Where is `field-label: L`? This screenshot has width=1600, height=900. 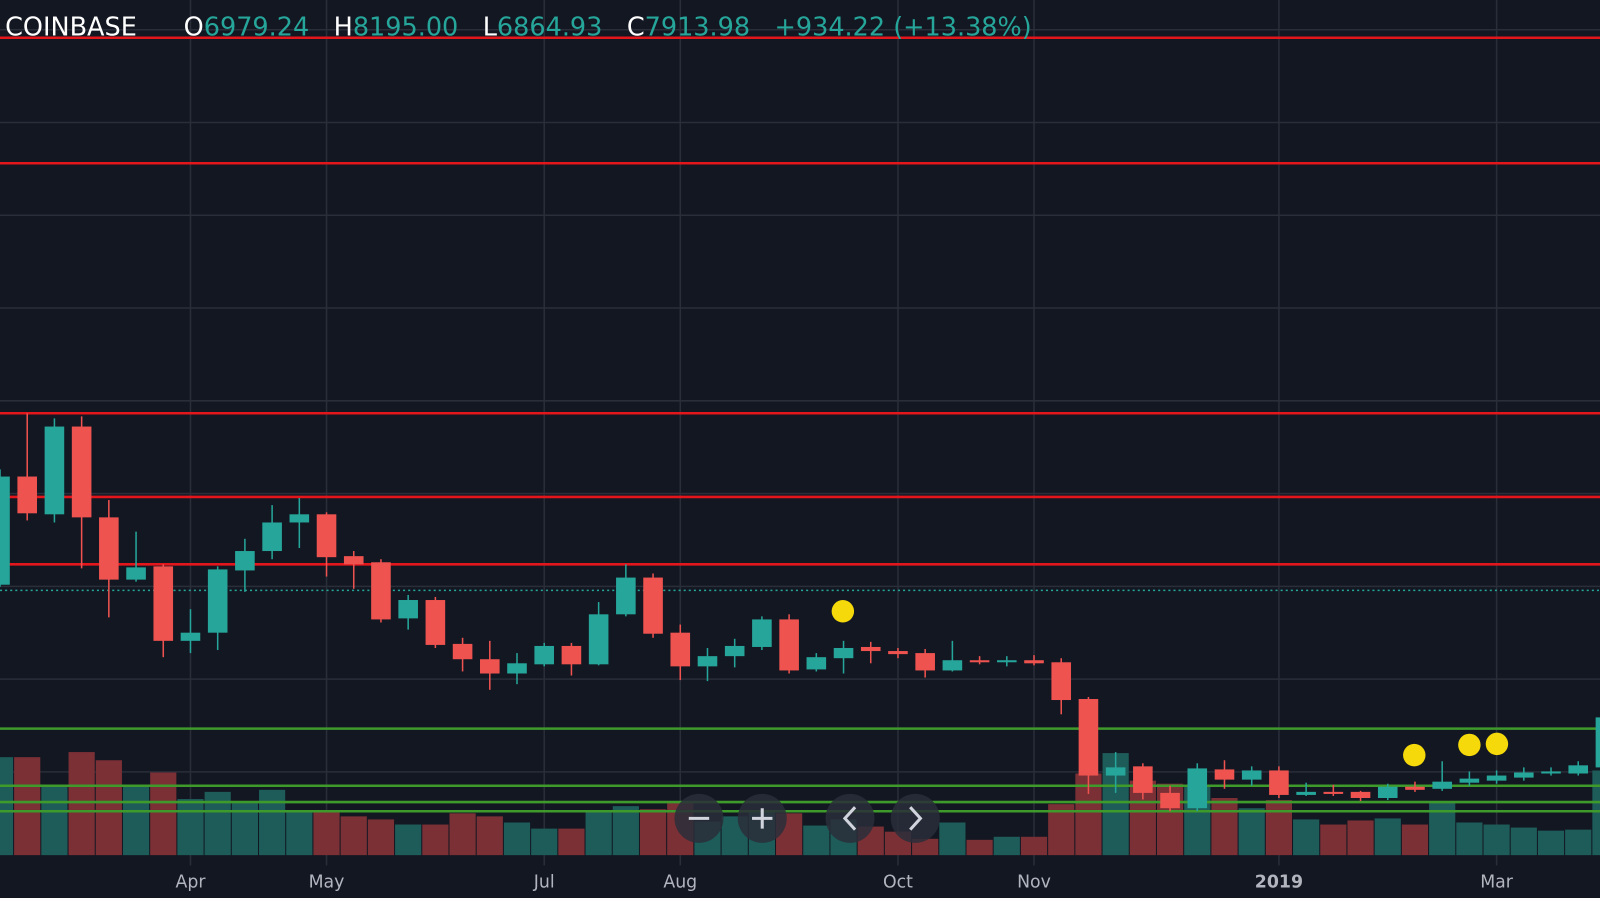
field-label: L is located at coordinates (490, 28).